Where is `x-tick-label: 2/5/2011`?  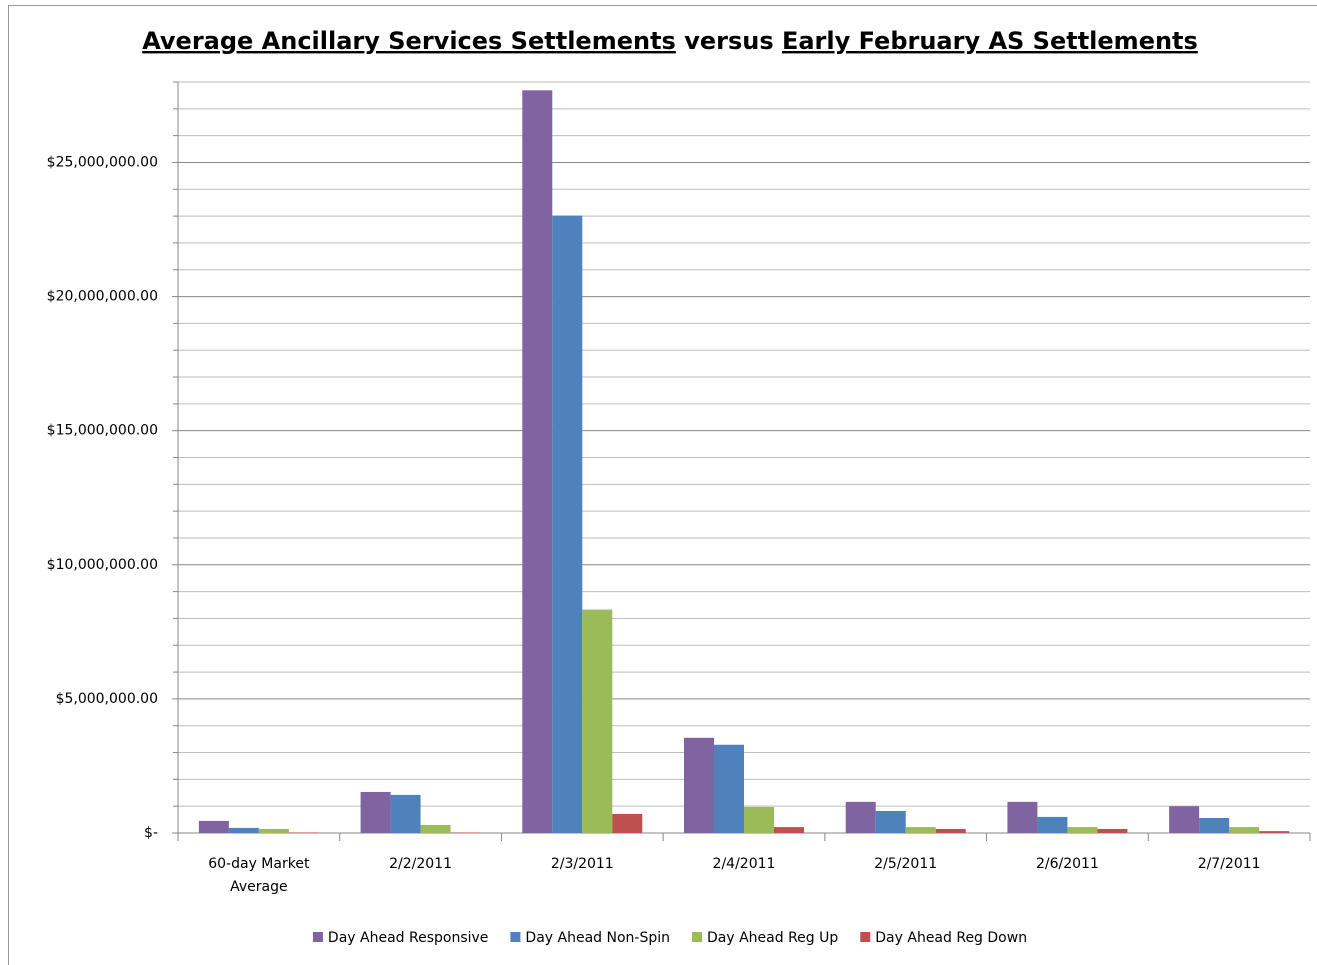
x-tick-label: 2/5/2011 is located at coordinates (906, 864).